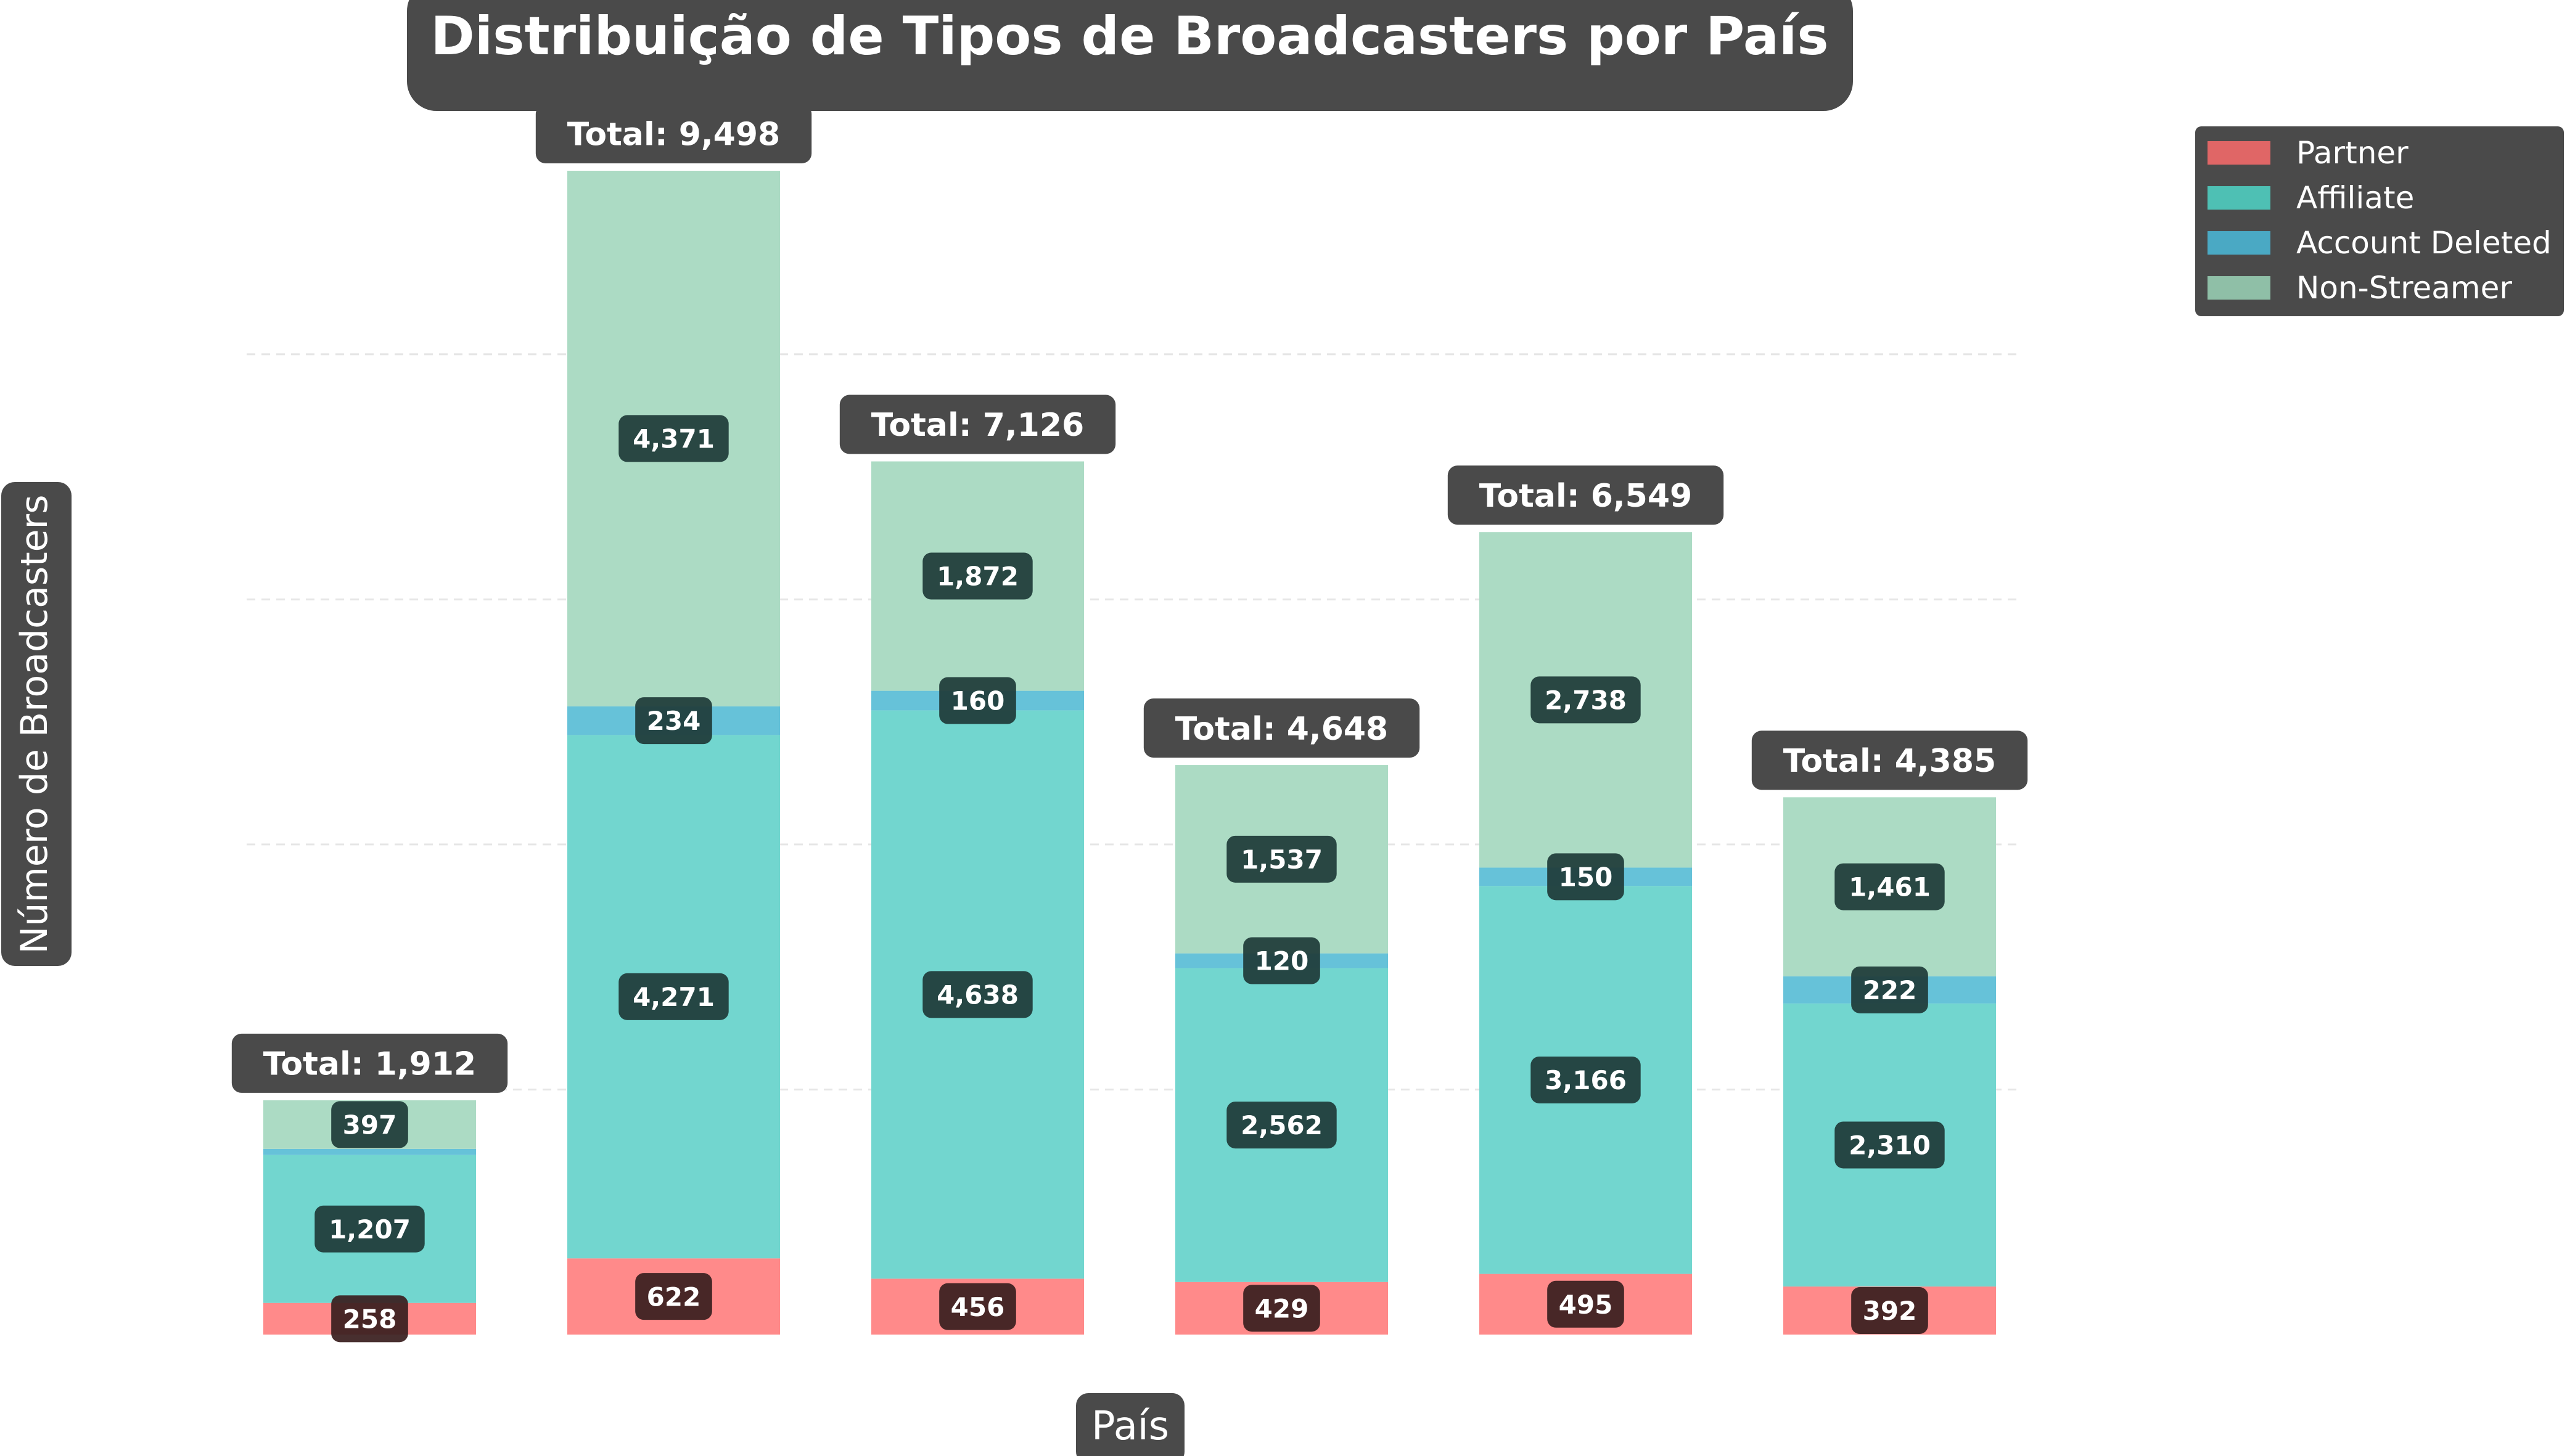 The image size is (2567, 1456). I want to click on data-label-text: 258, so click(370, 1319).